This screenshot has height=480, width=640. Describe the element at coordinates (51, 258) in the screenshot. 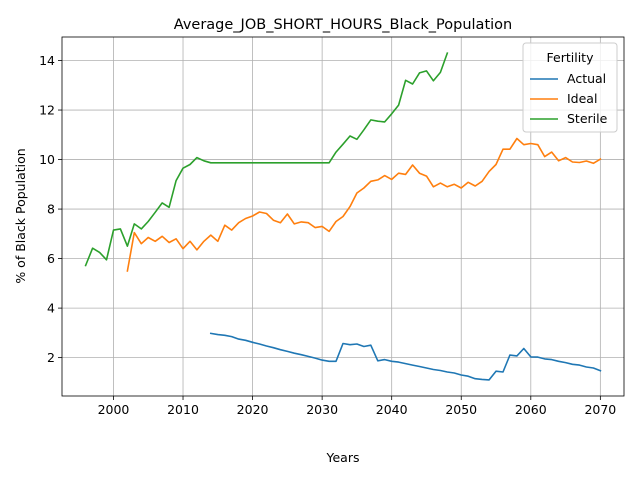

I see `y-tick-label: 6` at that location.